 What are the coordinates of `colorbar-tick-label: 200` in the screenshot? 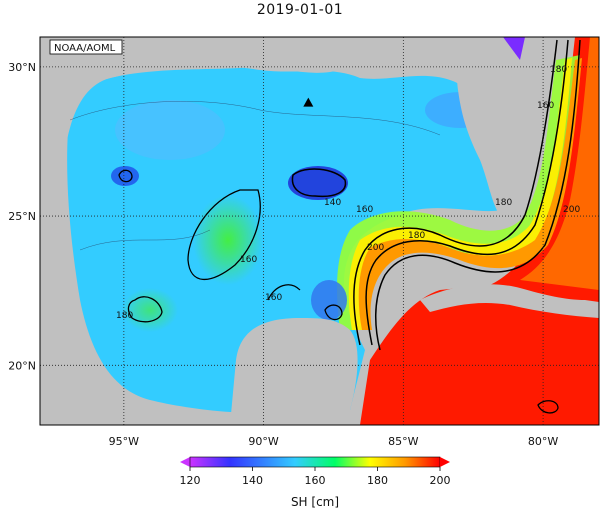 It's located at (440, 480).